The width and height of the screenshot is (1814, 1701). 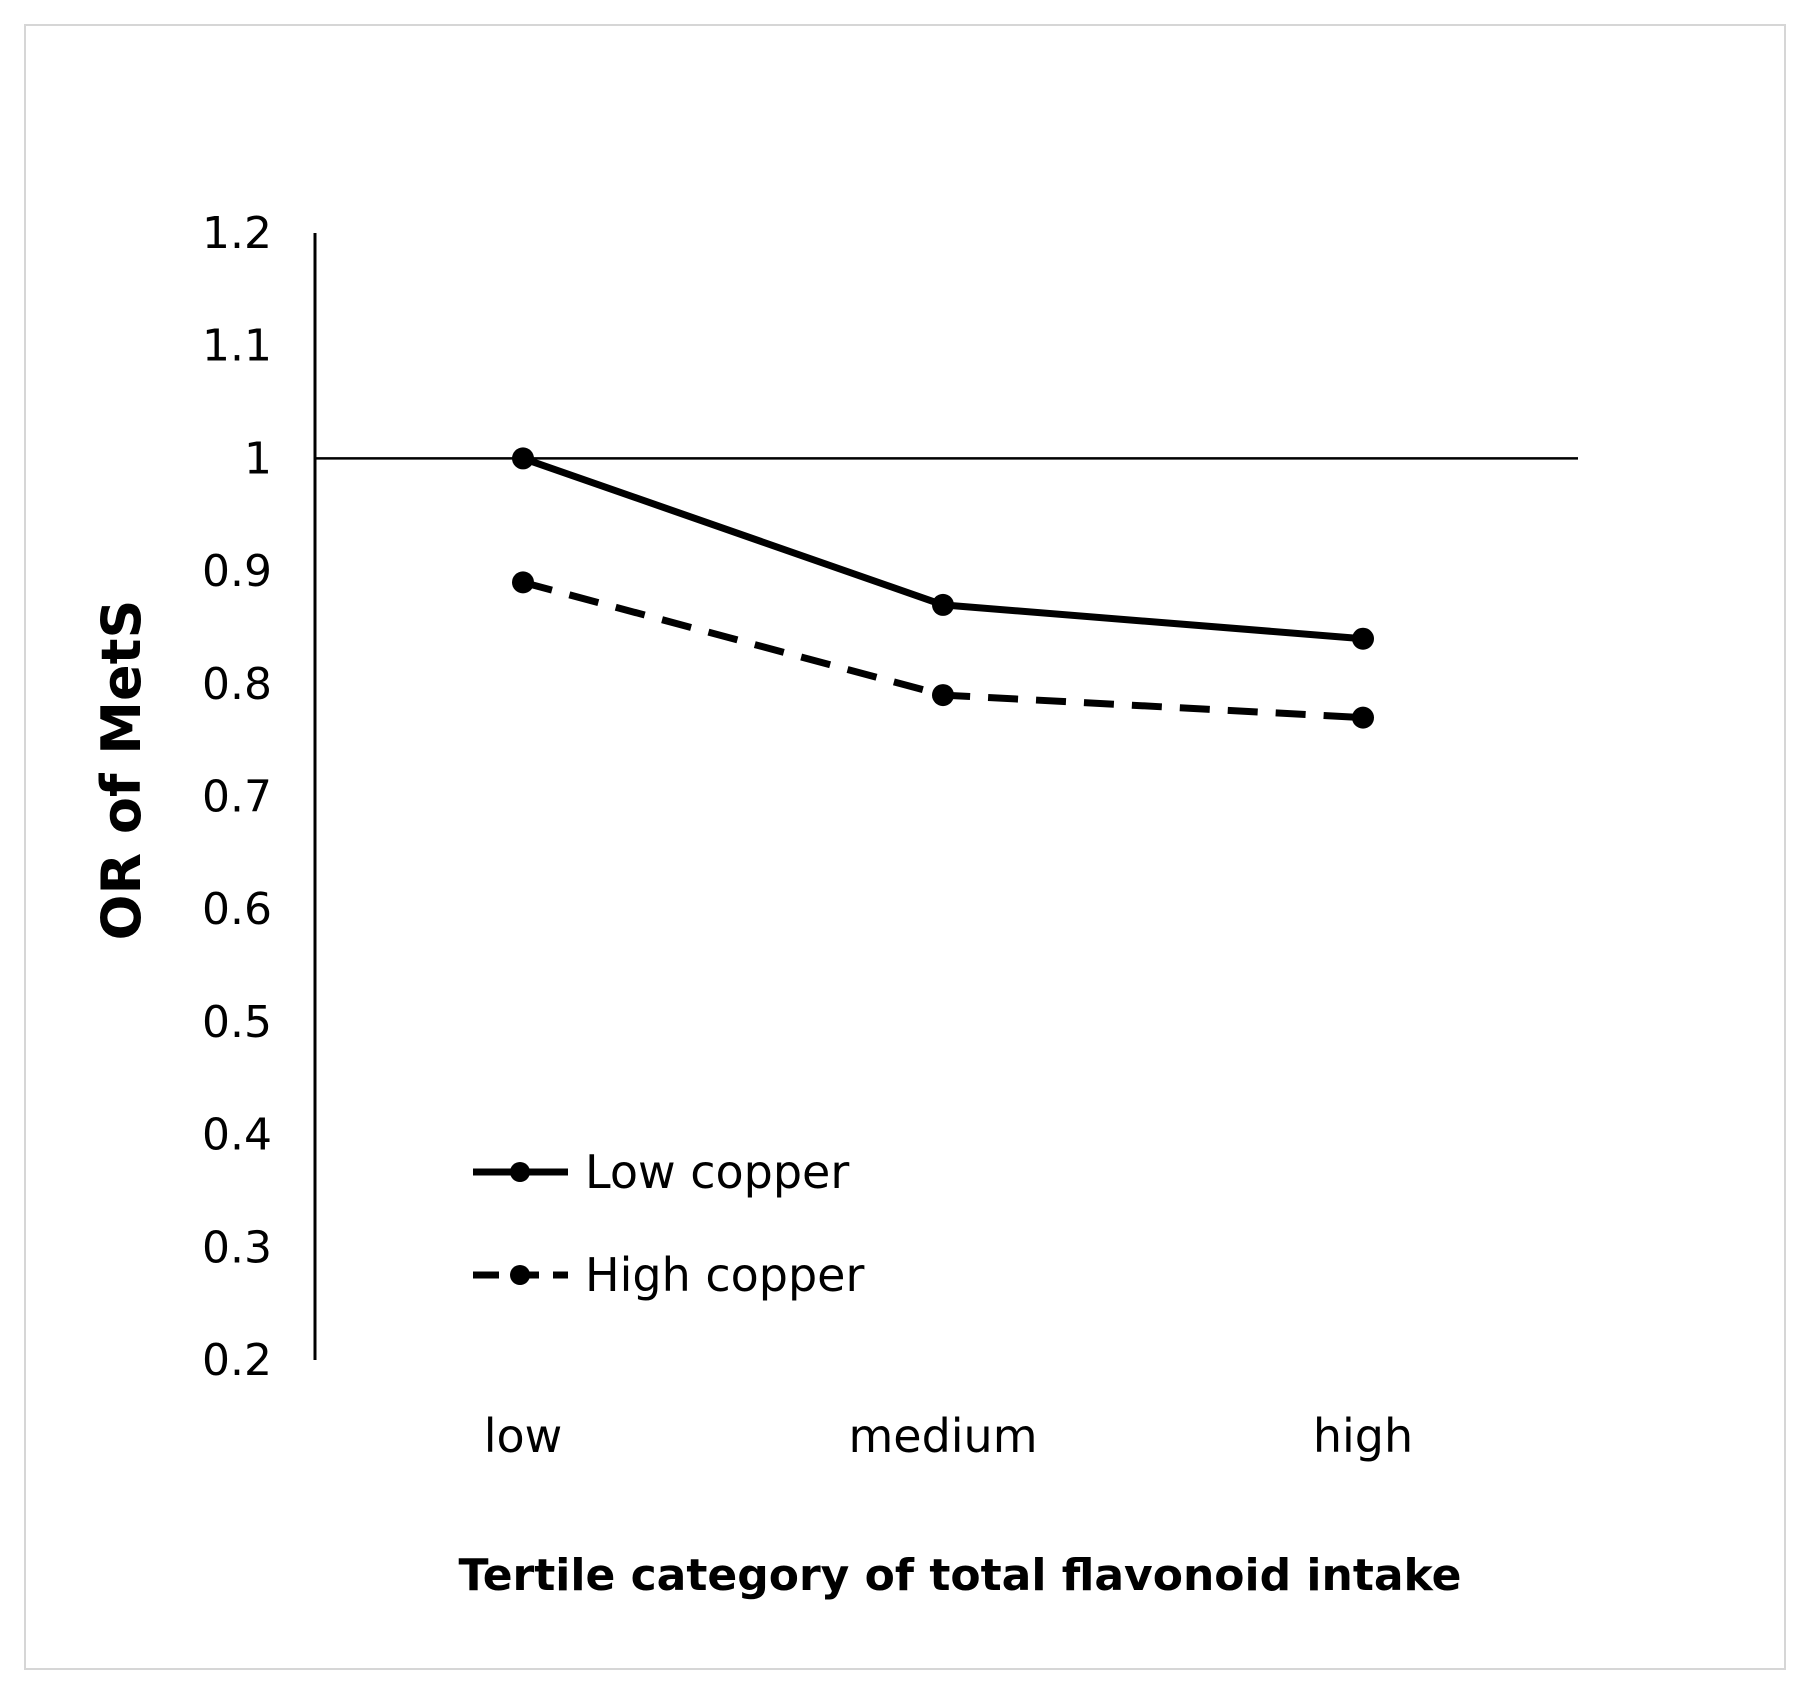 I want to click on y-tick-label: 0.5, so click(x=237, y=1022).